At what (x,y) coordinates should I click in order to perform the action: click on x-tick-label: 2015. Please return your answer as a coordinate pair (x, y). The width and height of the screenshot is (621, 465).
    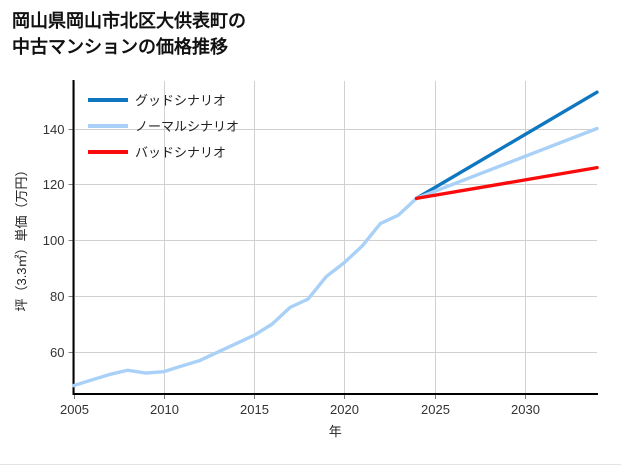
    Looking at the image, I should click on (254, 409).